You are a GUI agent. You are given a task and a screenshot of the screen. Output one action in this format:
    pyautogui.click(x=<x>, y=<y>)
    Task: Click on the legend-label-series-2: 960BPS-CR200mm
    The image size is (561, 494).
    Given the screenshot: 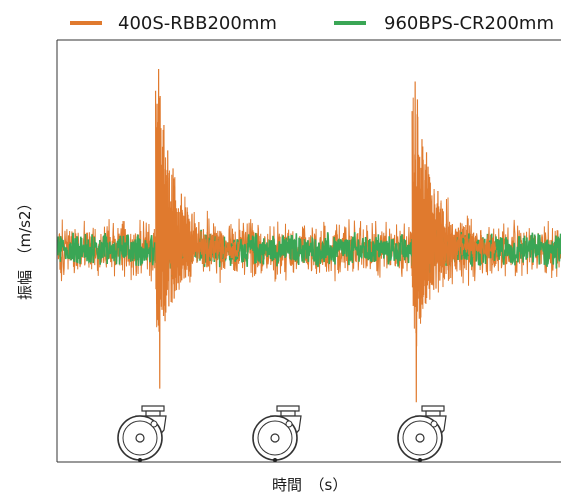 What is the action you would take?
    pyautogui.click(x=469, y=23)
    